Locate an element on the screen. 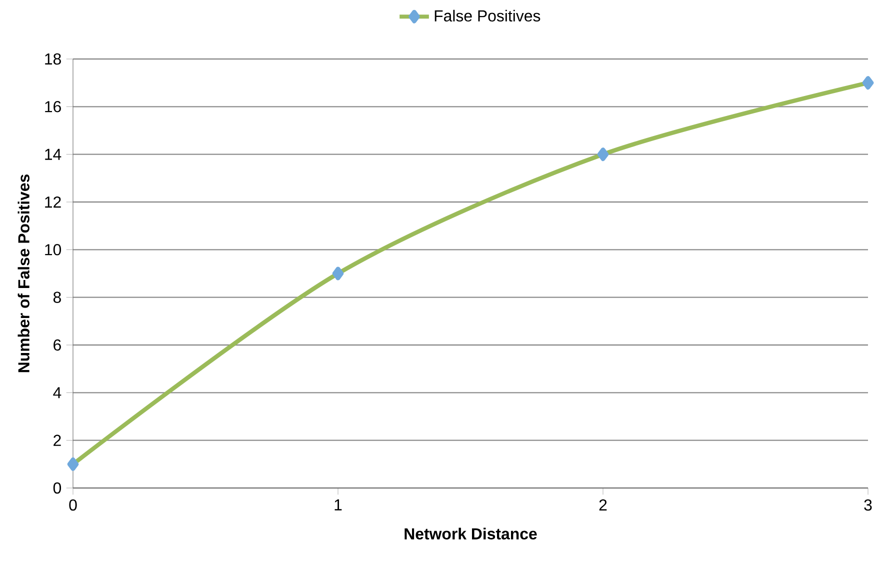  y-tick-label: 6 is located at coordinates (57, 345).